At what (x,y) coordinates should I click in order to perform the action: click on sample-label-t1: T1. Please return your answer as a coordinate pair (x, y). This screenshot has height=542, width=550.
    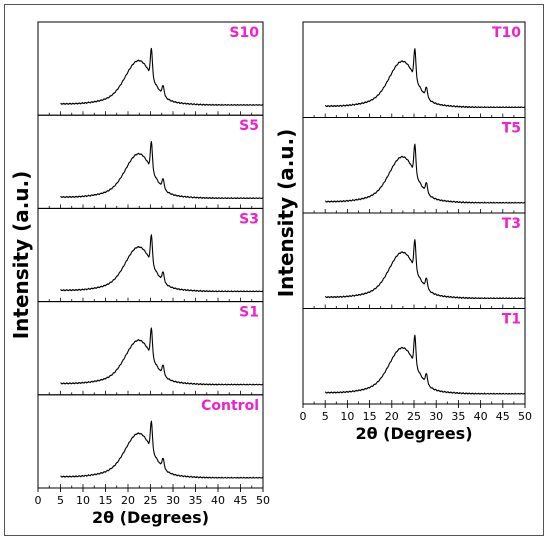
    Looking at the image, I should click on (511, 320).